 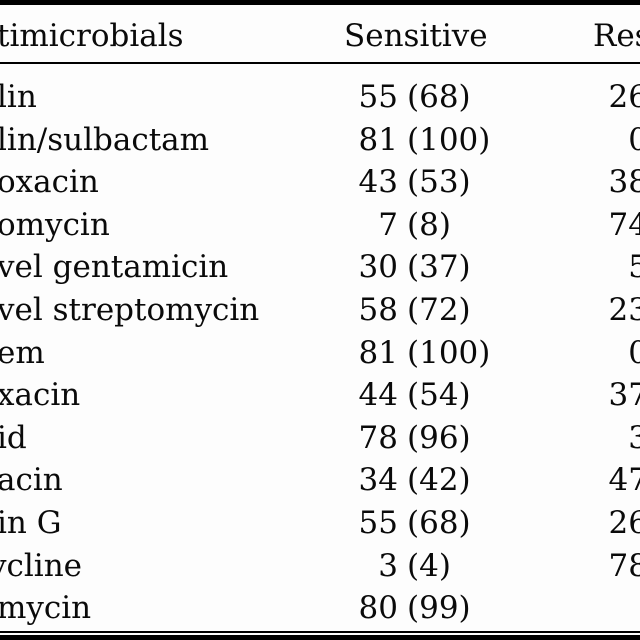 What do you see at coordinates (439, 182) in the screenshot?
I see `sensitive-percent: (53)` at bounding box center [439, 182].